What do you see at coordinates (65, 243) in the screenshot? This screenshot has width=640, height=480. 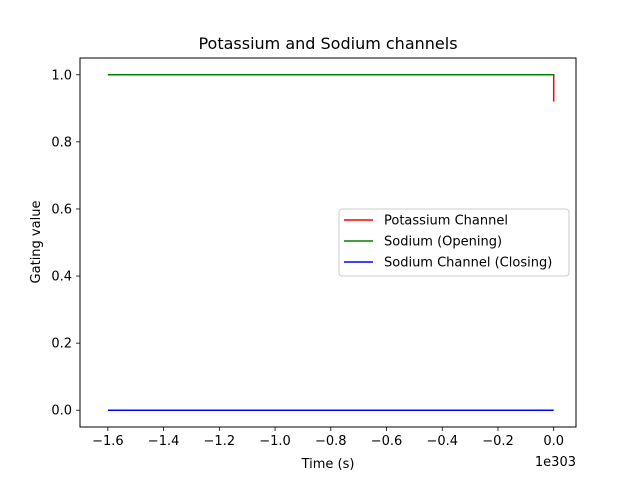 I see `y-axis: 0.0 0.2 0.4 0.6 0.8 1.0` at bounding box center [65, 243].